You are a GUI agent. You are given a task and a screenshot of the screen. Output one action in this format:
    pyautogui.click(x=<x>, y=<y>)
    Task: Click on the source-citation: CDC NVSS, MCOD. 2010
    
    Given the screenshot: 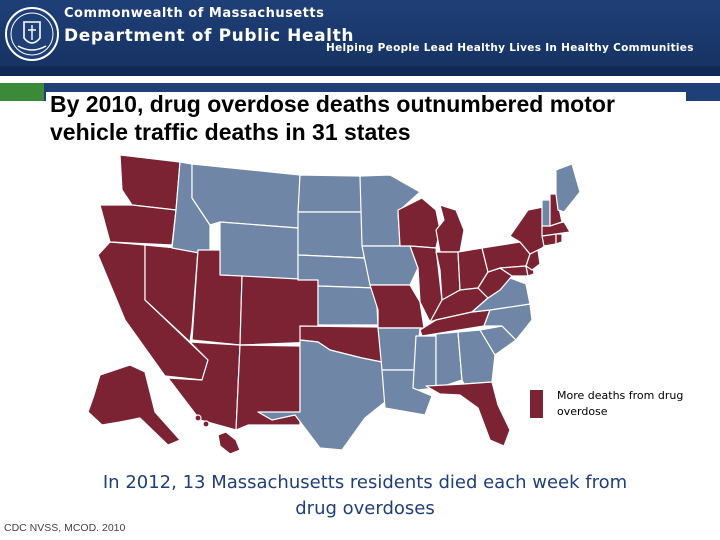 What is the action you would take?
    pyautogui.click(x=65, y=528)
    